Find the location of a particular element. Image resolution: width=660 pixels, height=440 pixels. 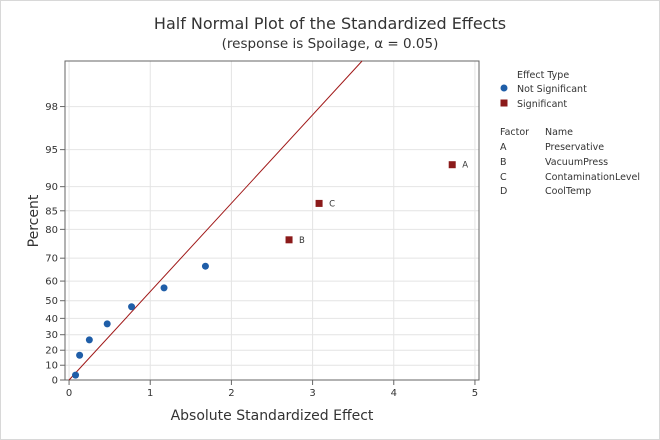

y-tick-label-95: 95 is located at coordinates (51, 150).